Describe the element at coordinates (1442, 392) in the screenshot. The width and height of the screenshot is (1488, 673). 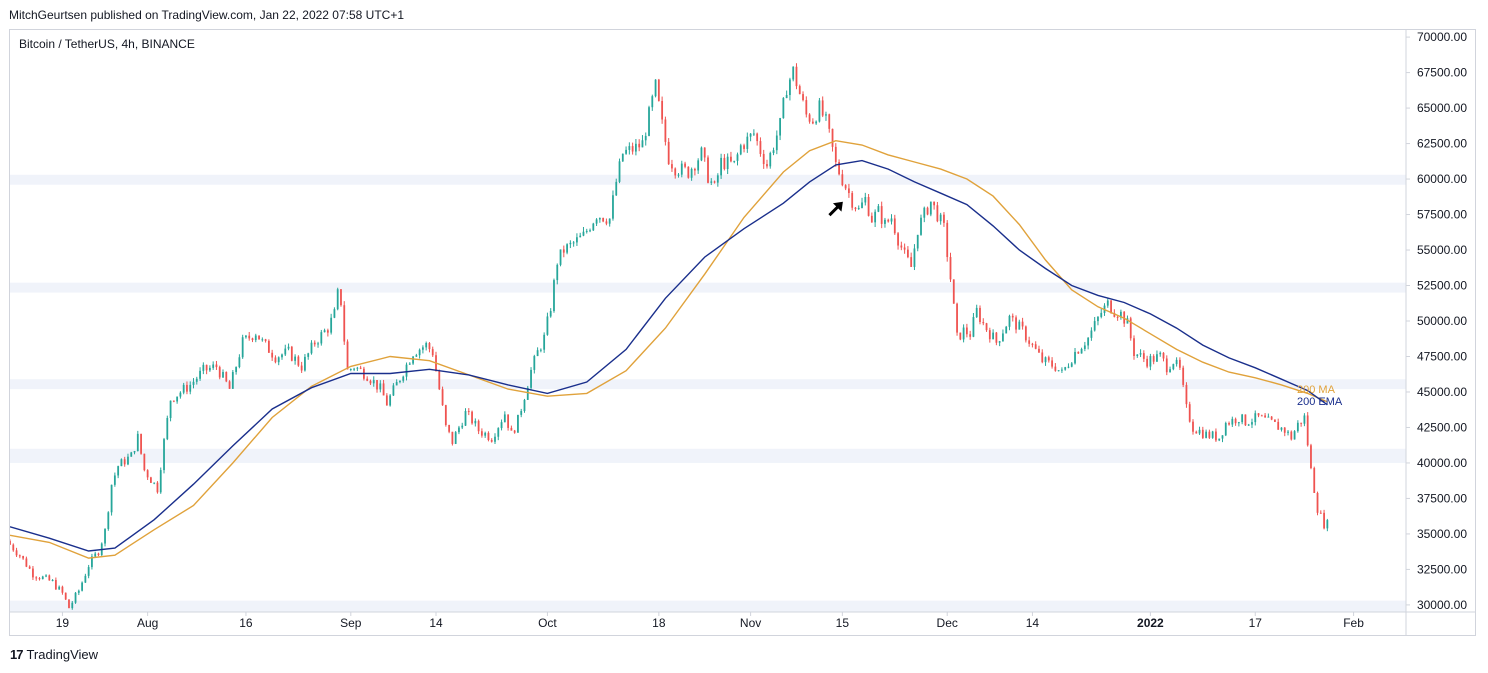
I see `y-tick-label: 45000.00` at that location.